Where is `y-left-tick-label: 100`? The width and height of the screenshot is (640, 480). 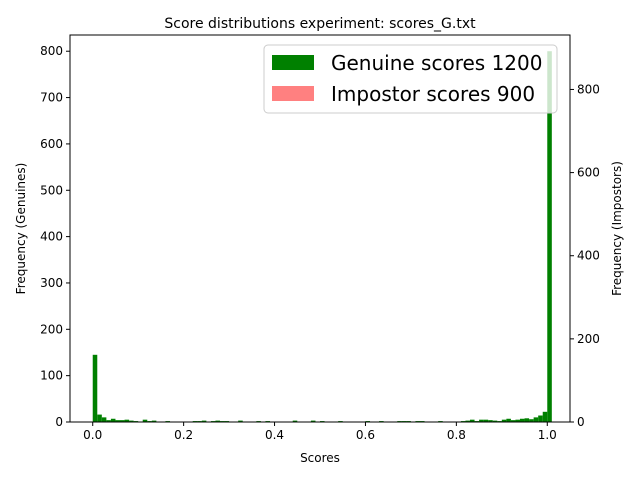 y-left-tick-label: 100 is located at coordinates (51, 376).